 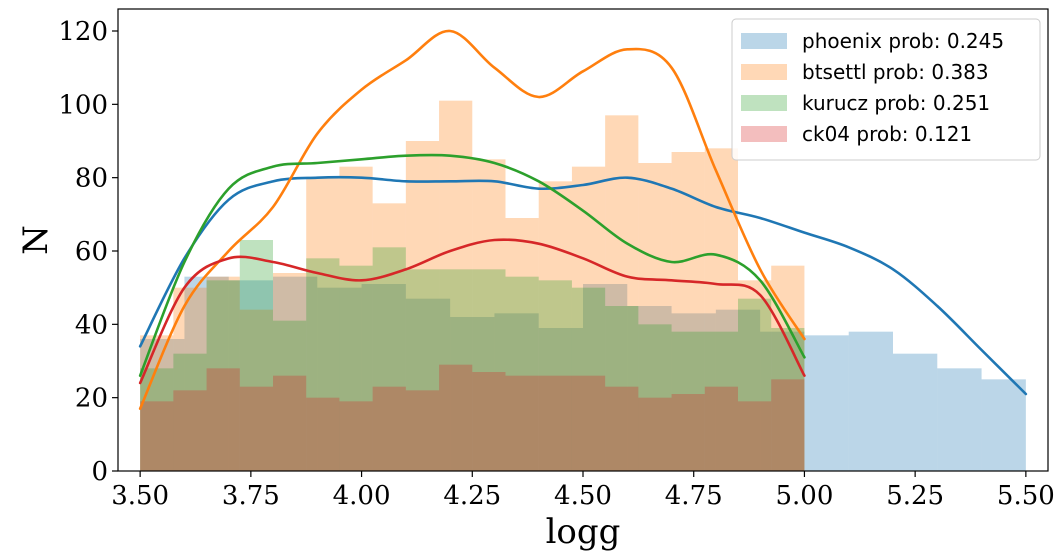 What do you see at coordinates (887, 134) in the screenshot?
I see `legend-label: ck04 prob: 0.121` at bounding box center [887, 134].